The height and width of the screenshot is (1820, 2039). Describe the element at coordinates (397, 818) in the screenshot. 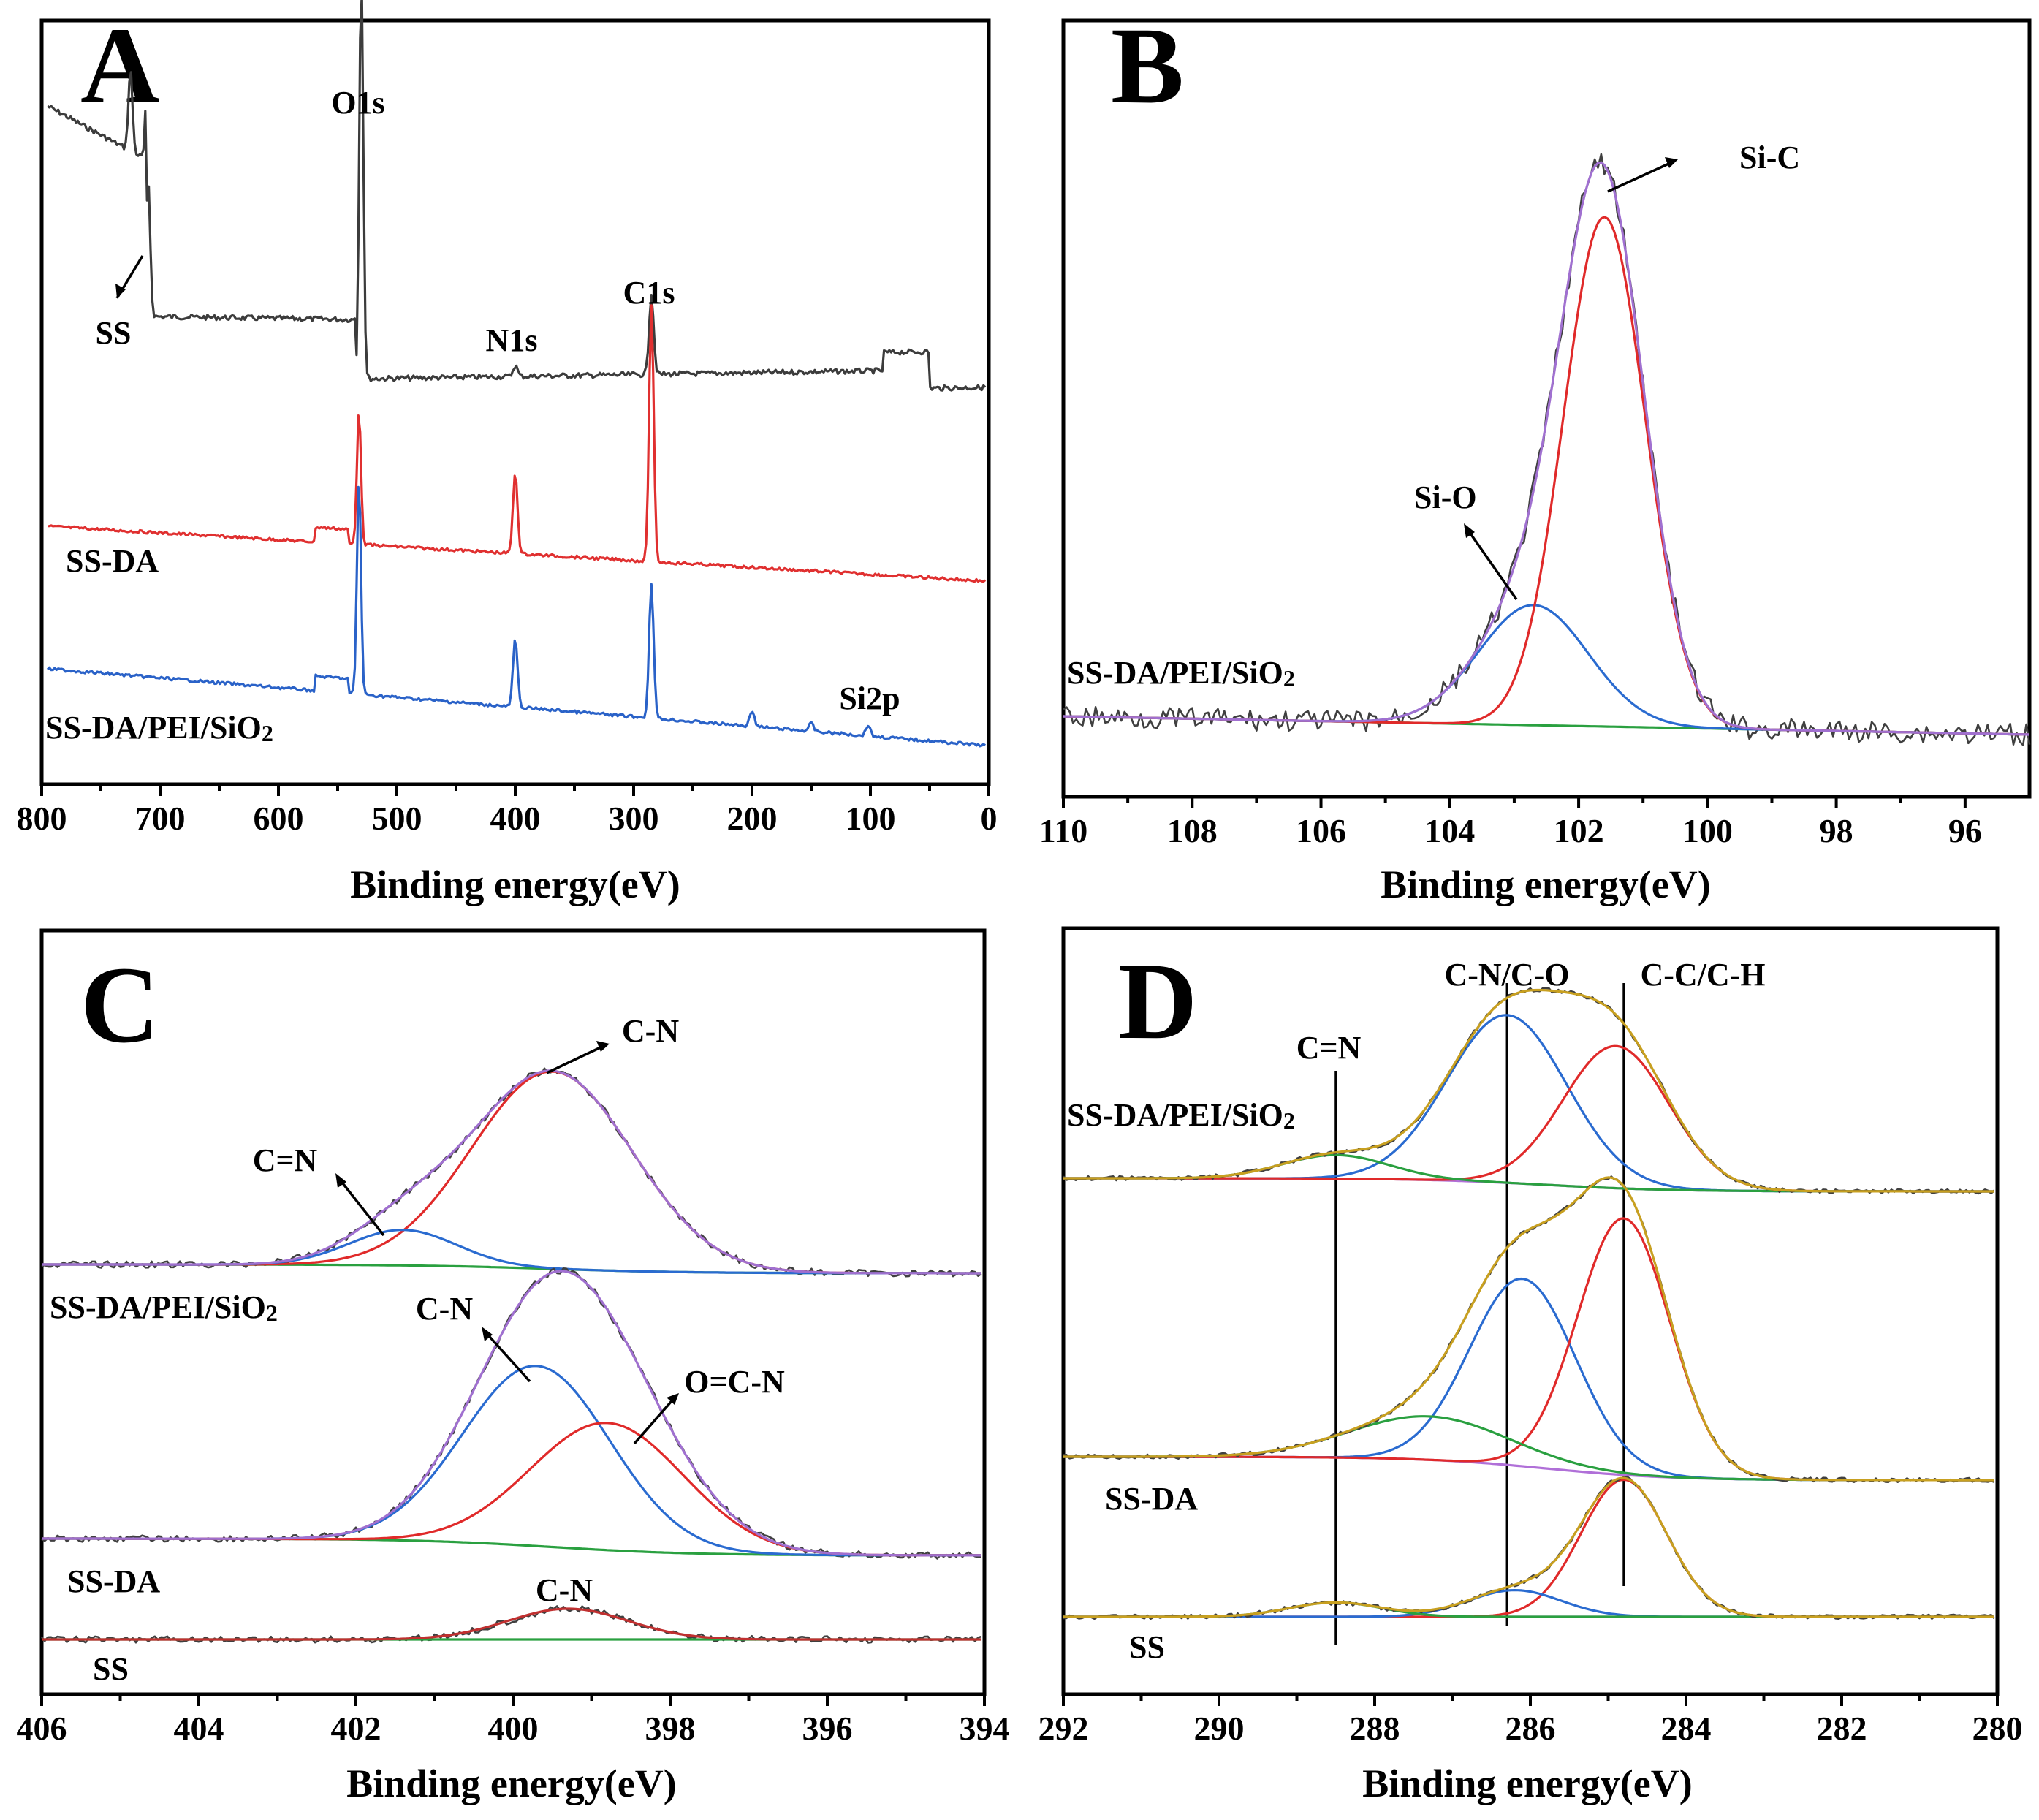

I see `x-tick-label: 500` at that location.